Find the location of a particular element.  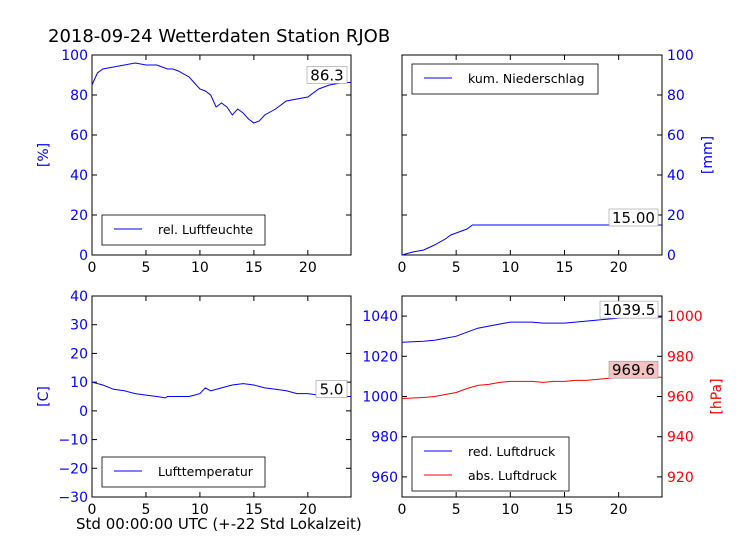

y-axis-label: [hPa] is located at coordinates (717, 396).